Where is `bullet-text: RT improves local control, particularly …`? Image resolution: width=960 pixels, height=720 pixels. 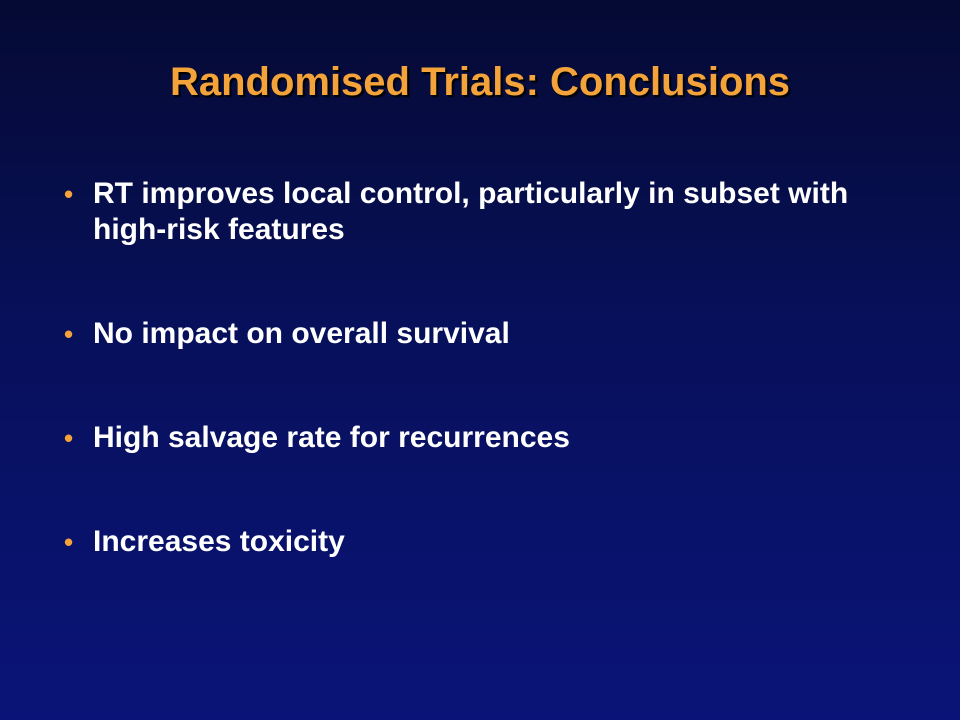 bullet-text: RT improves local control, particularly … is located at coordinates (471, 211).